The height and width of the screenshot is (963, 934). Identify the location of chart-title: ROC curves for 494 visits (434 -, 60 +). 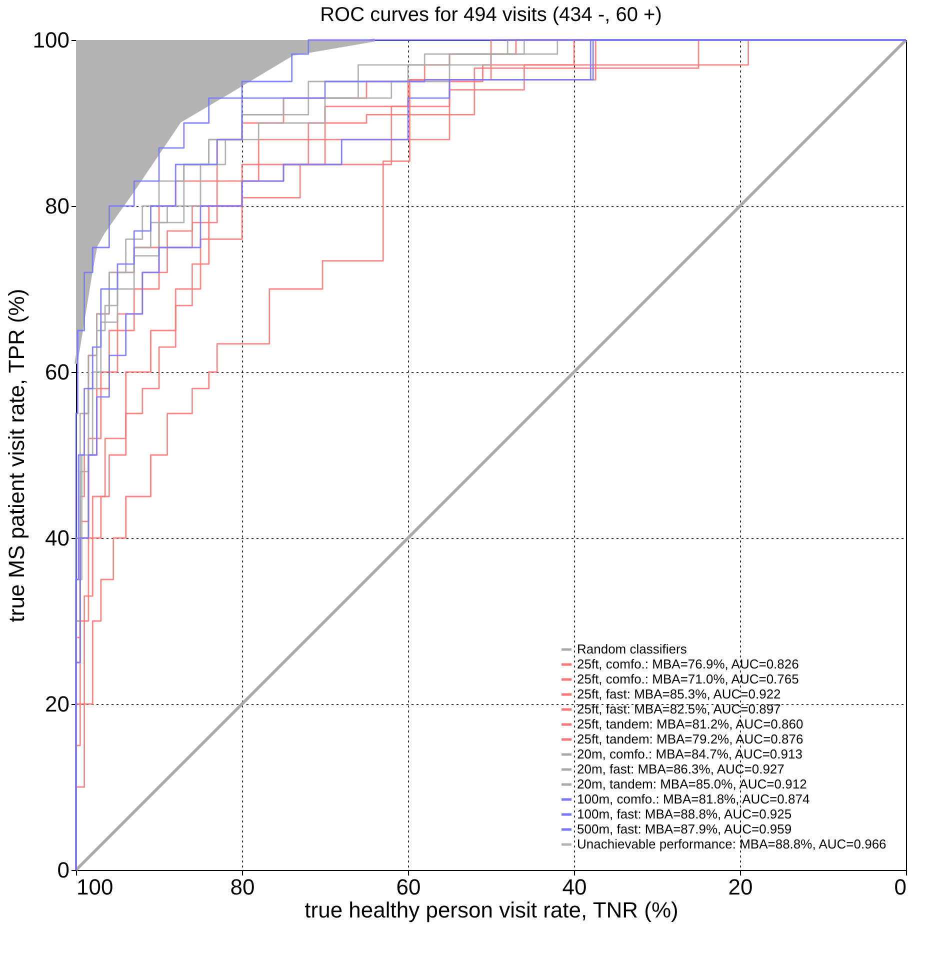
(491, 15).